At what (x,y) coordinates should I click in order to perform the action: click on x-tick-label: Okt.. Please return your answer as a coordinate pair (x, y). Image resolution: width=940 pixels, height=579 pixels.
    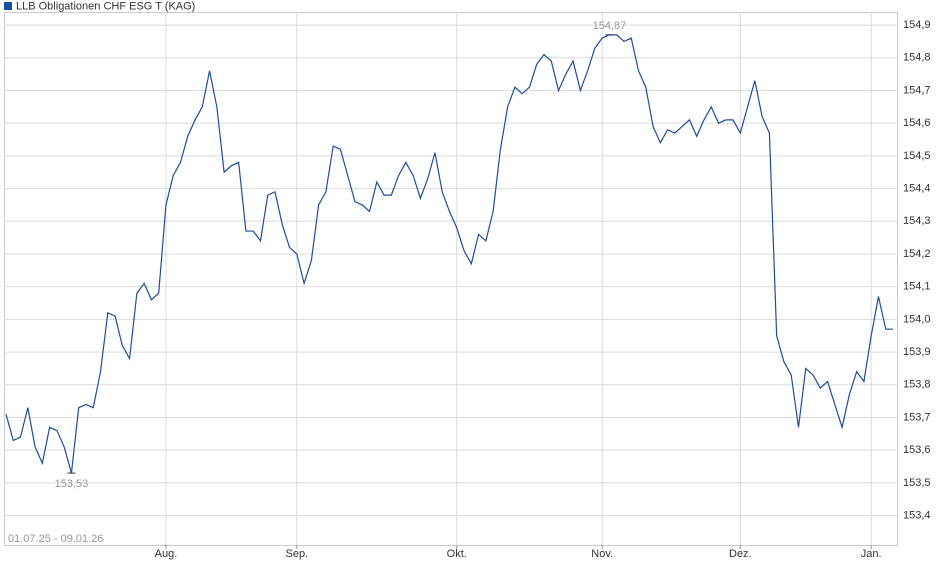
    Looking at the image, I should click on (457, 554).